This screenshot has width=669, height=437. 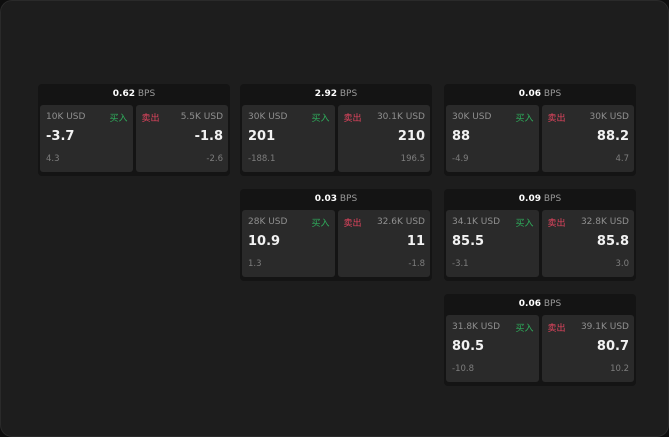 I want to click on sell-card: 卖出 32.6K USD 11 -1.8, so click(x=383, y=243).